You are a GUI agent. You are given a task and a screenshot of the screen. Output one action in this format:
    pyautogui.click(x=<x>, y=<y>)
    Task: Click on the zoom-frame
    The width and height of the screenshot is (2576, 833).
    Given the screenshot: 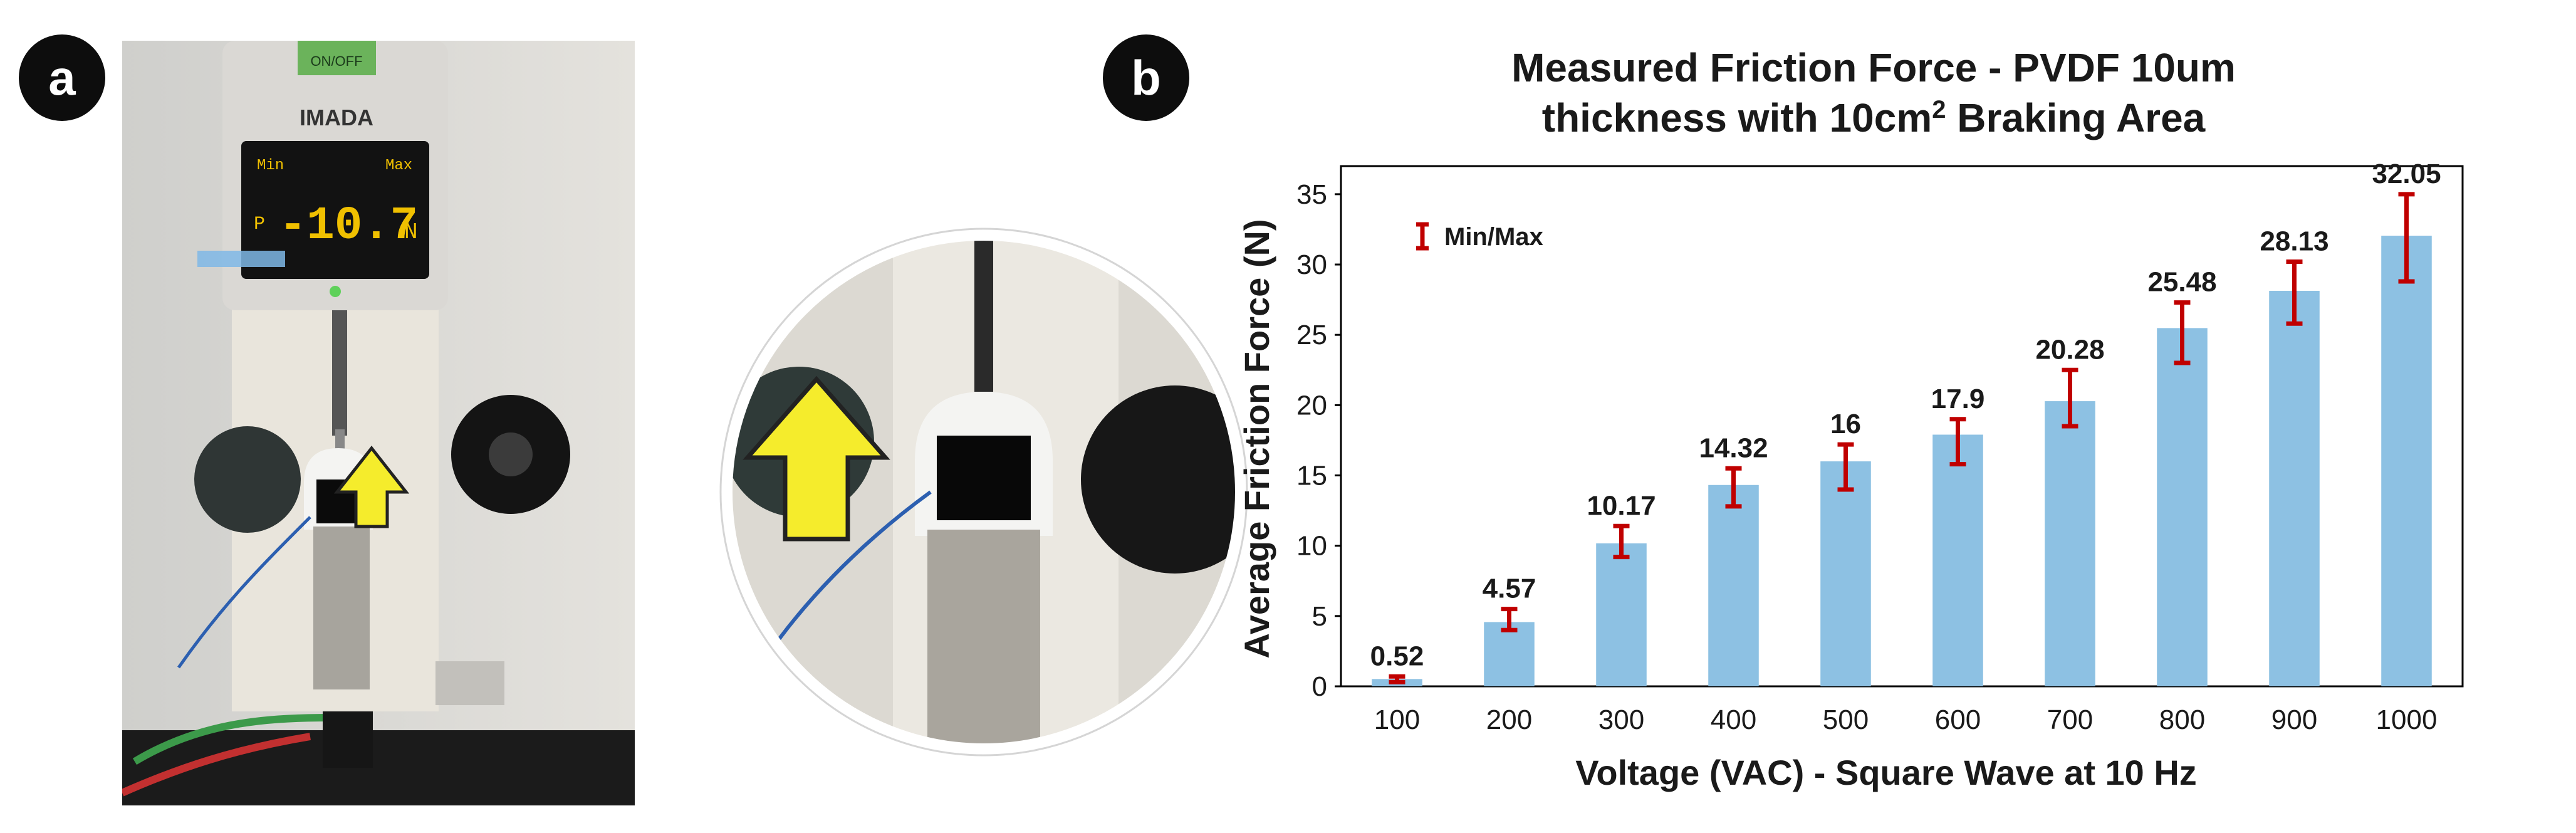 What is the action you would take?
    pyautogui.click(x=983, y=492)
    